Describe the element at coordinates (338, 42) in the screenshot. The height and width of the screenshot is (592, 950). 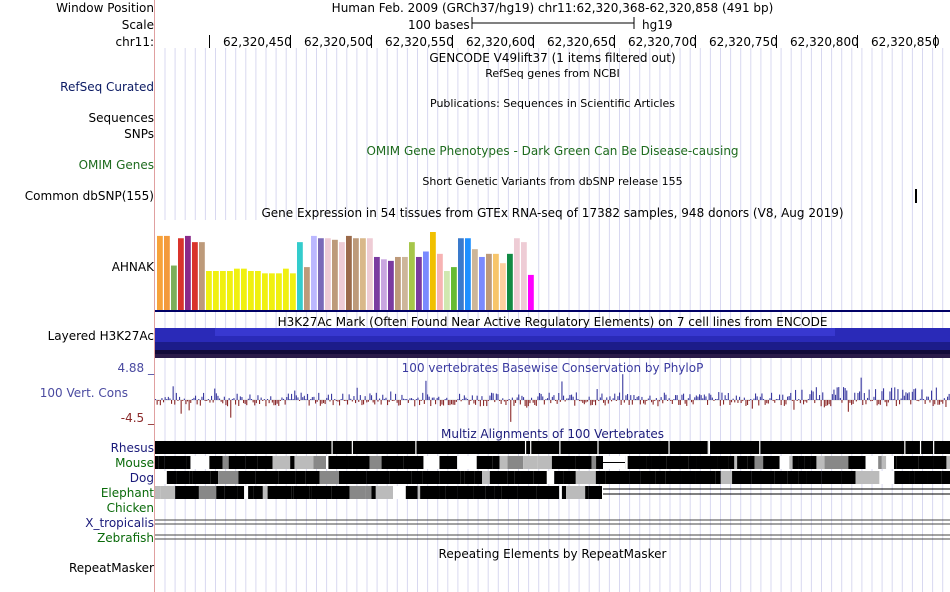
I see `ruler-tick-label: 62,320,500` at that location.